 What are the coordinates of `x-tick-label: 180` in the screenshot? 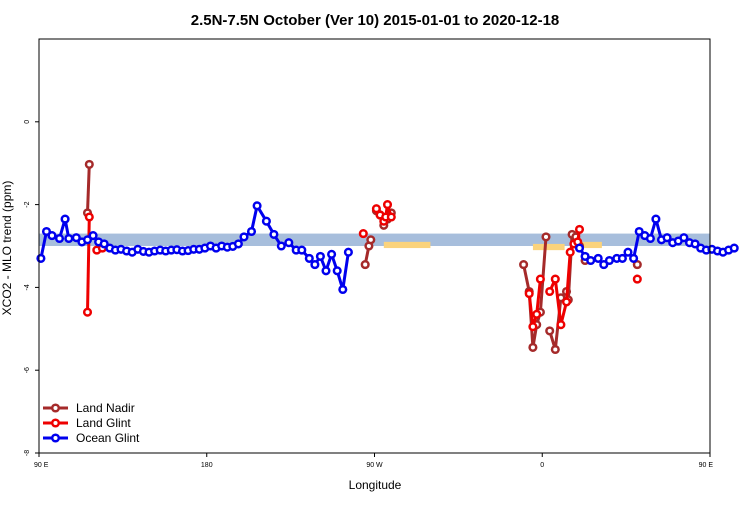 It's located at (207, 465).